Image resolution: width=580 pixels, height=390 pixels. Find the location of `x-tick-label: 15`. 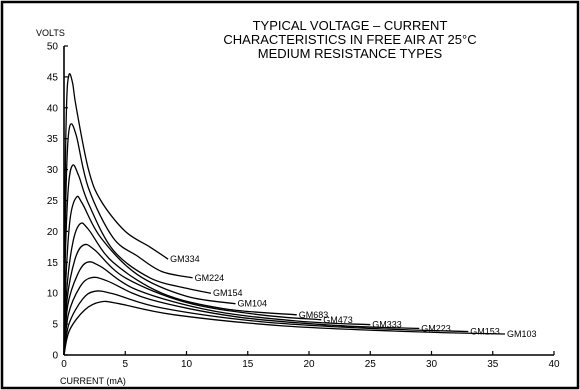

x-tick-label: 15 is located at coordinates (248, 364).